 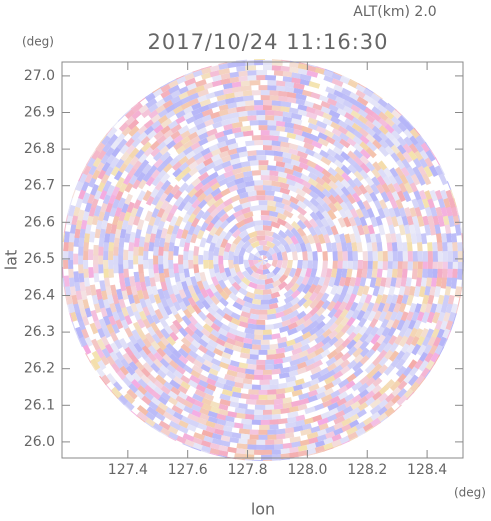 What do you see at coordinates (247, 470) in the screenshot?
I see `x-tick-label: 127.8` at bounding box center [247, 470].